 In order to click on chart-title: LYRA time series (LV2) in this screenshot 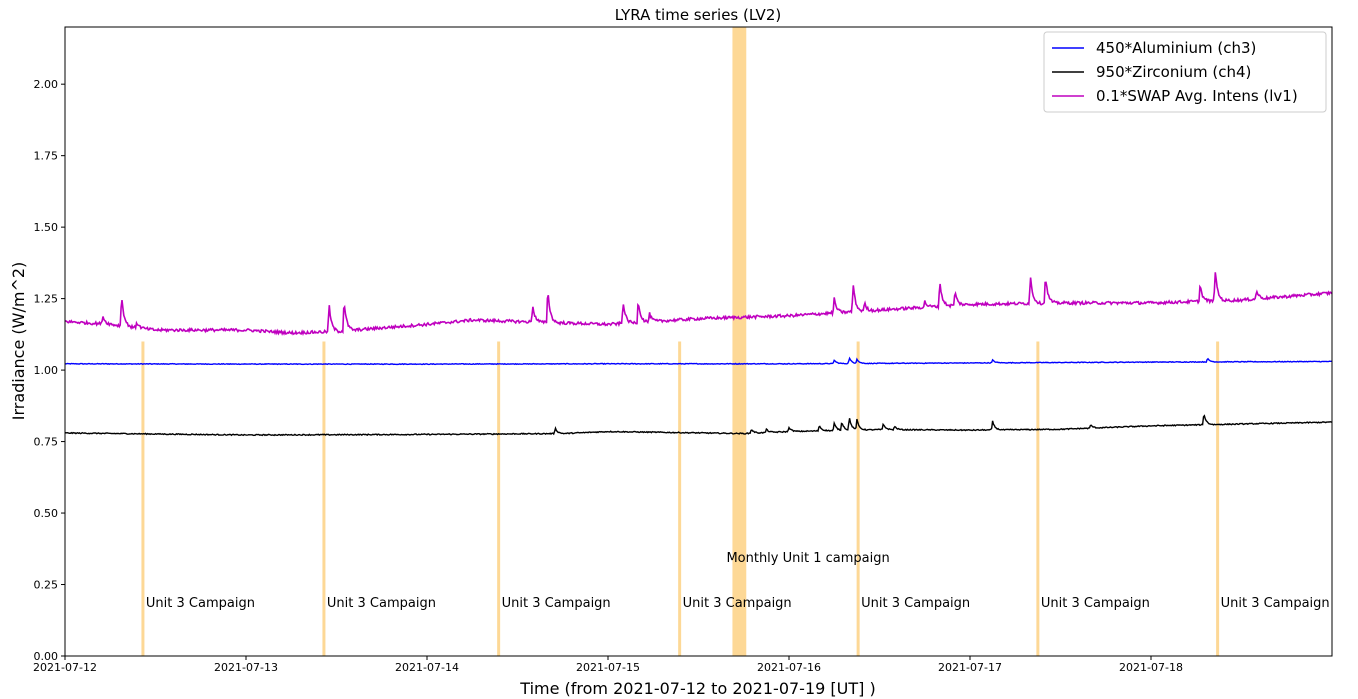, I will do `click(698, 15)`.